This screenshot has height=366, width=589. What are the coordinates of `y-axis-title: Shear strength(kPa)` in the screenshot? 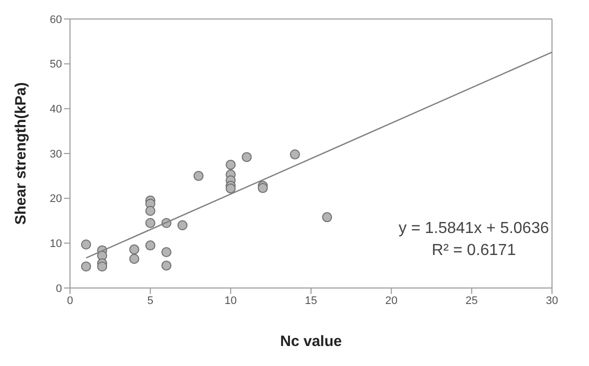 It's located at (21, 153).